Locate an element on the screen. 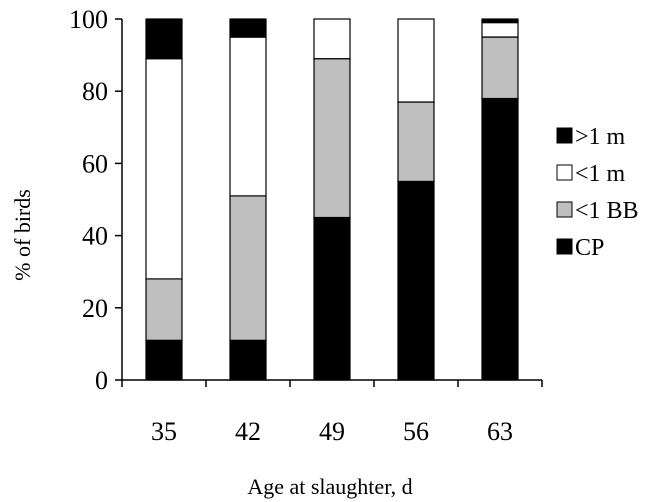 The height and width of the screenshot is (502, 670). bar-segment-49-s1 is located at coordinates (332, 138).